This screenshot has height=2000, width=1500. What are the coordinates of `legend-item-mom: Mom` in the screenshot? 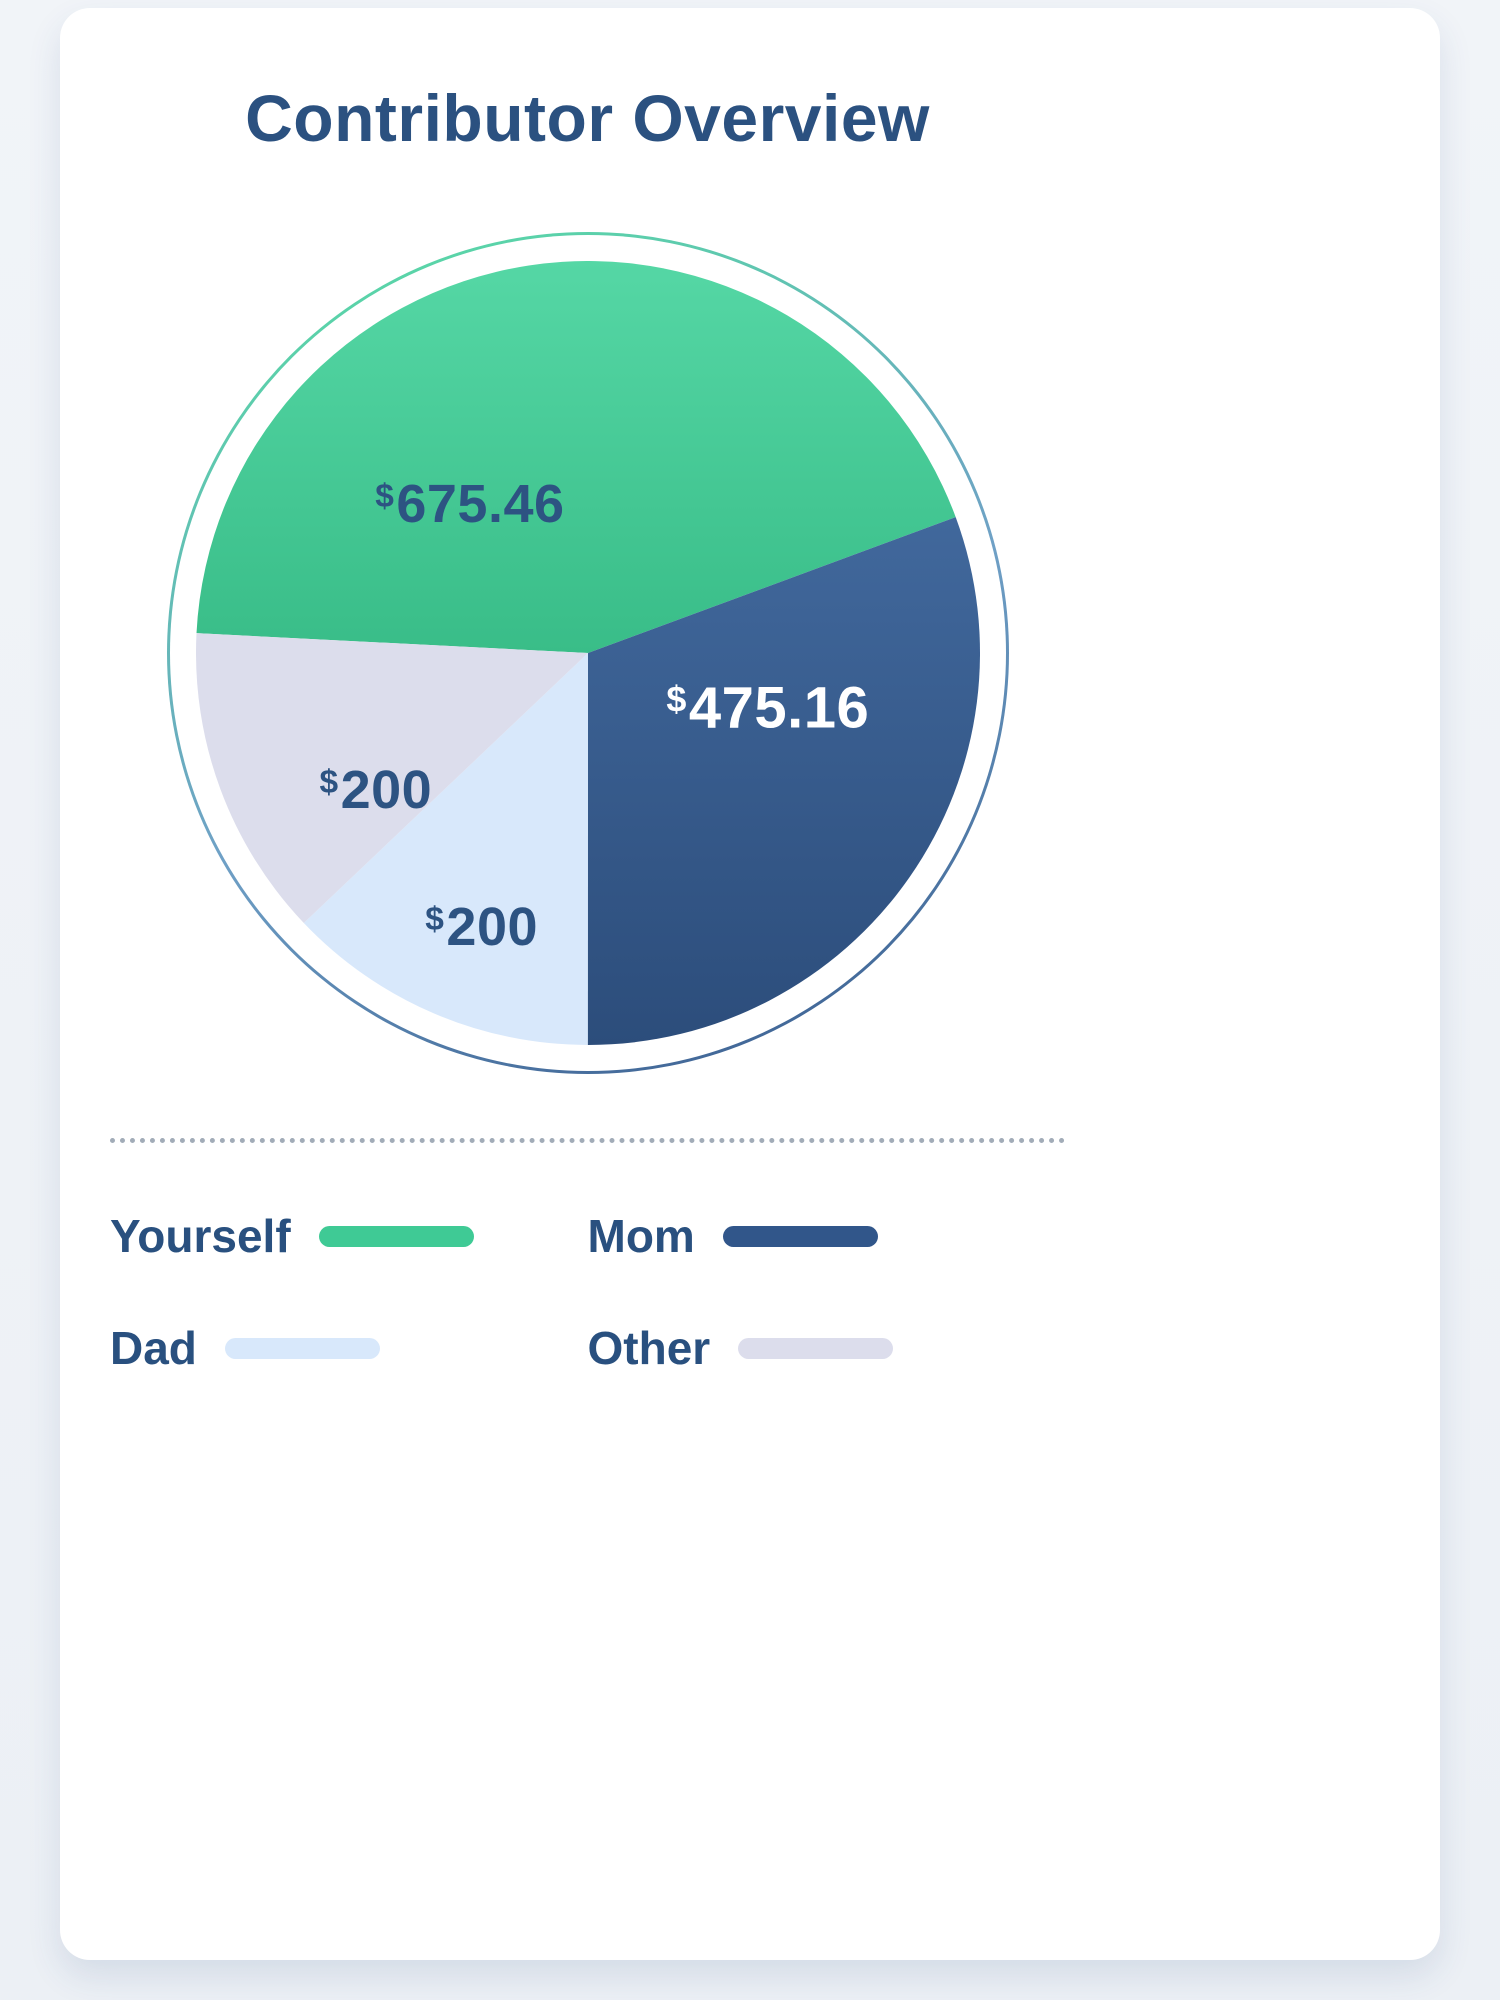 It's located at (827, 1236).